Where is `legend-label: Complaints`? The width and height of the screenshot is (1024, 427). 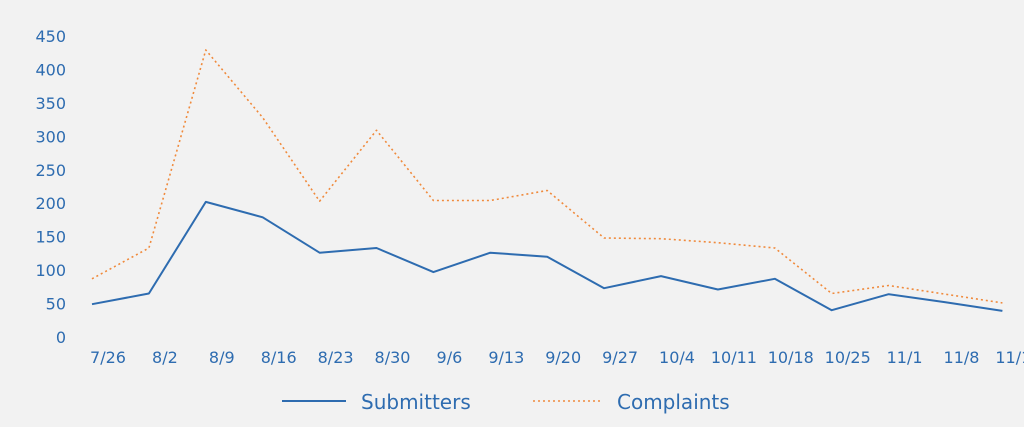
legend-label: Complaints is located at coordinates (673, 402).